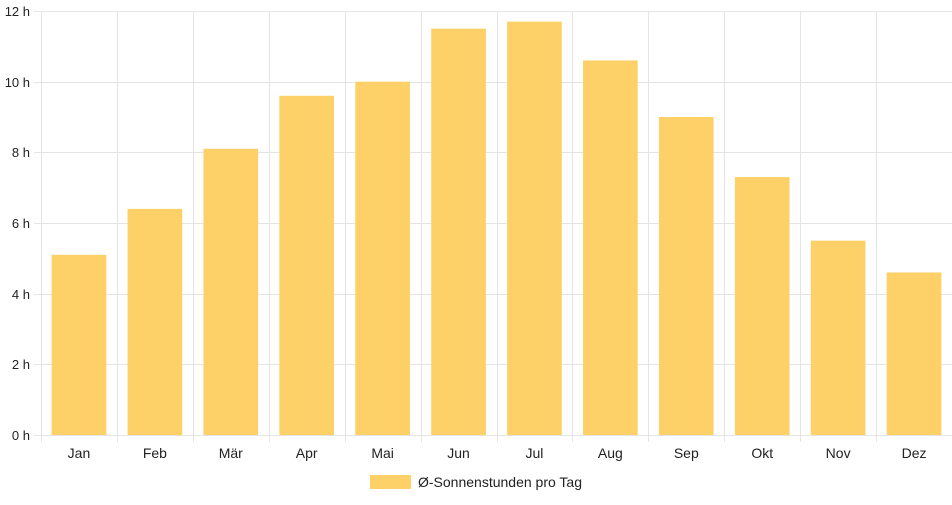  What do you see at coordinates (762, 306) in the screenshot?
I see `bar-okt` at bounding box center [762, 306].